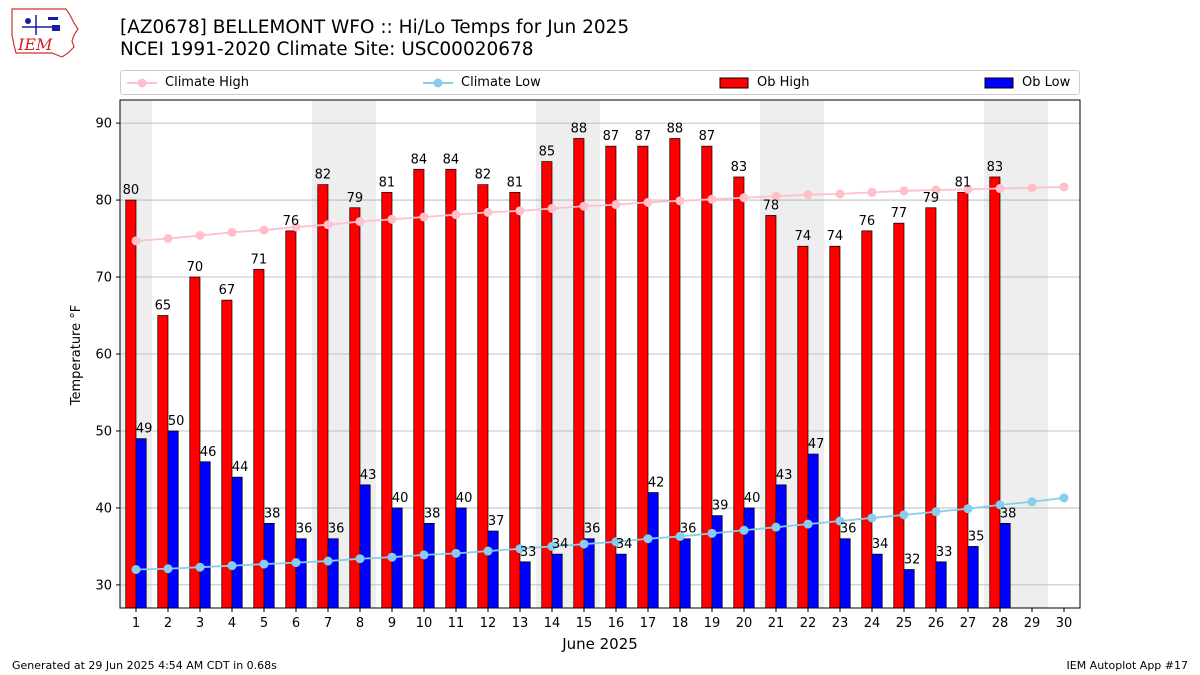  What do you see at coordinates (360, 623) in the screenshot?
I see `x-tick-label: 8` at bounding box center [360, 623].